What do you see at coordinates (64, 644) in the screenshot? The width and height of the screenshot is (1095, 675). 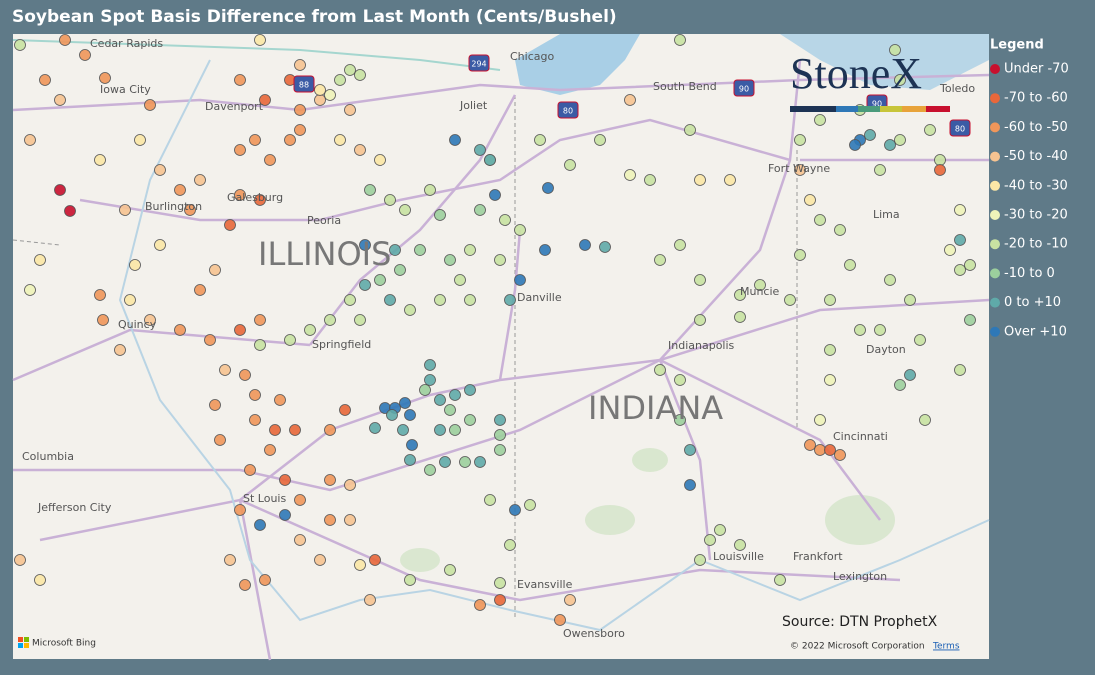 I see `bing-text: Microsoft Bing` at bounding box center [64, 644].